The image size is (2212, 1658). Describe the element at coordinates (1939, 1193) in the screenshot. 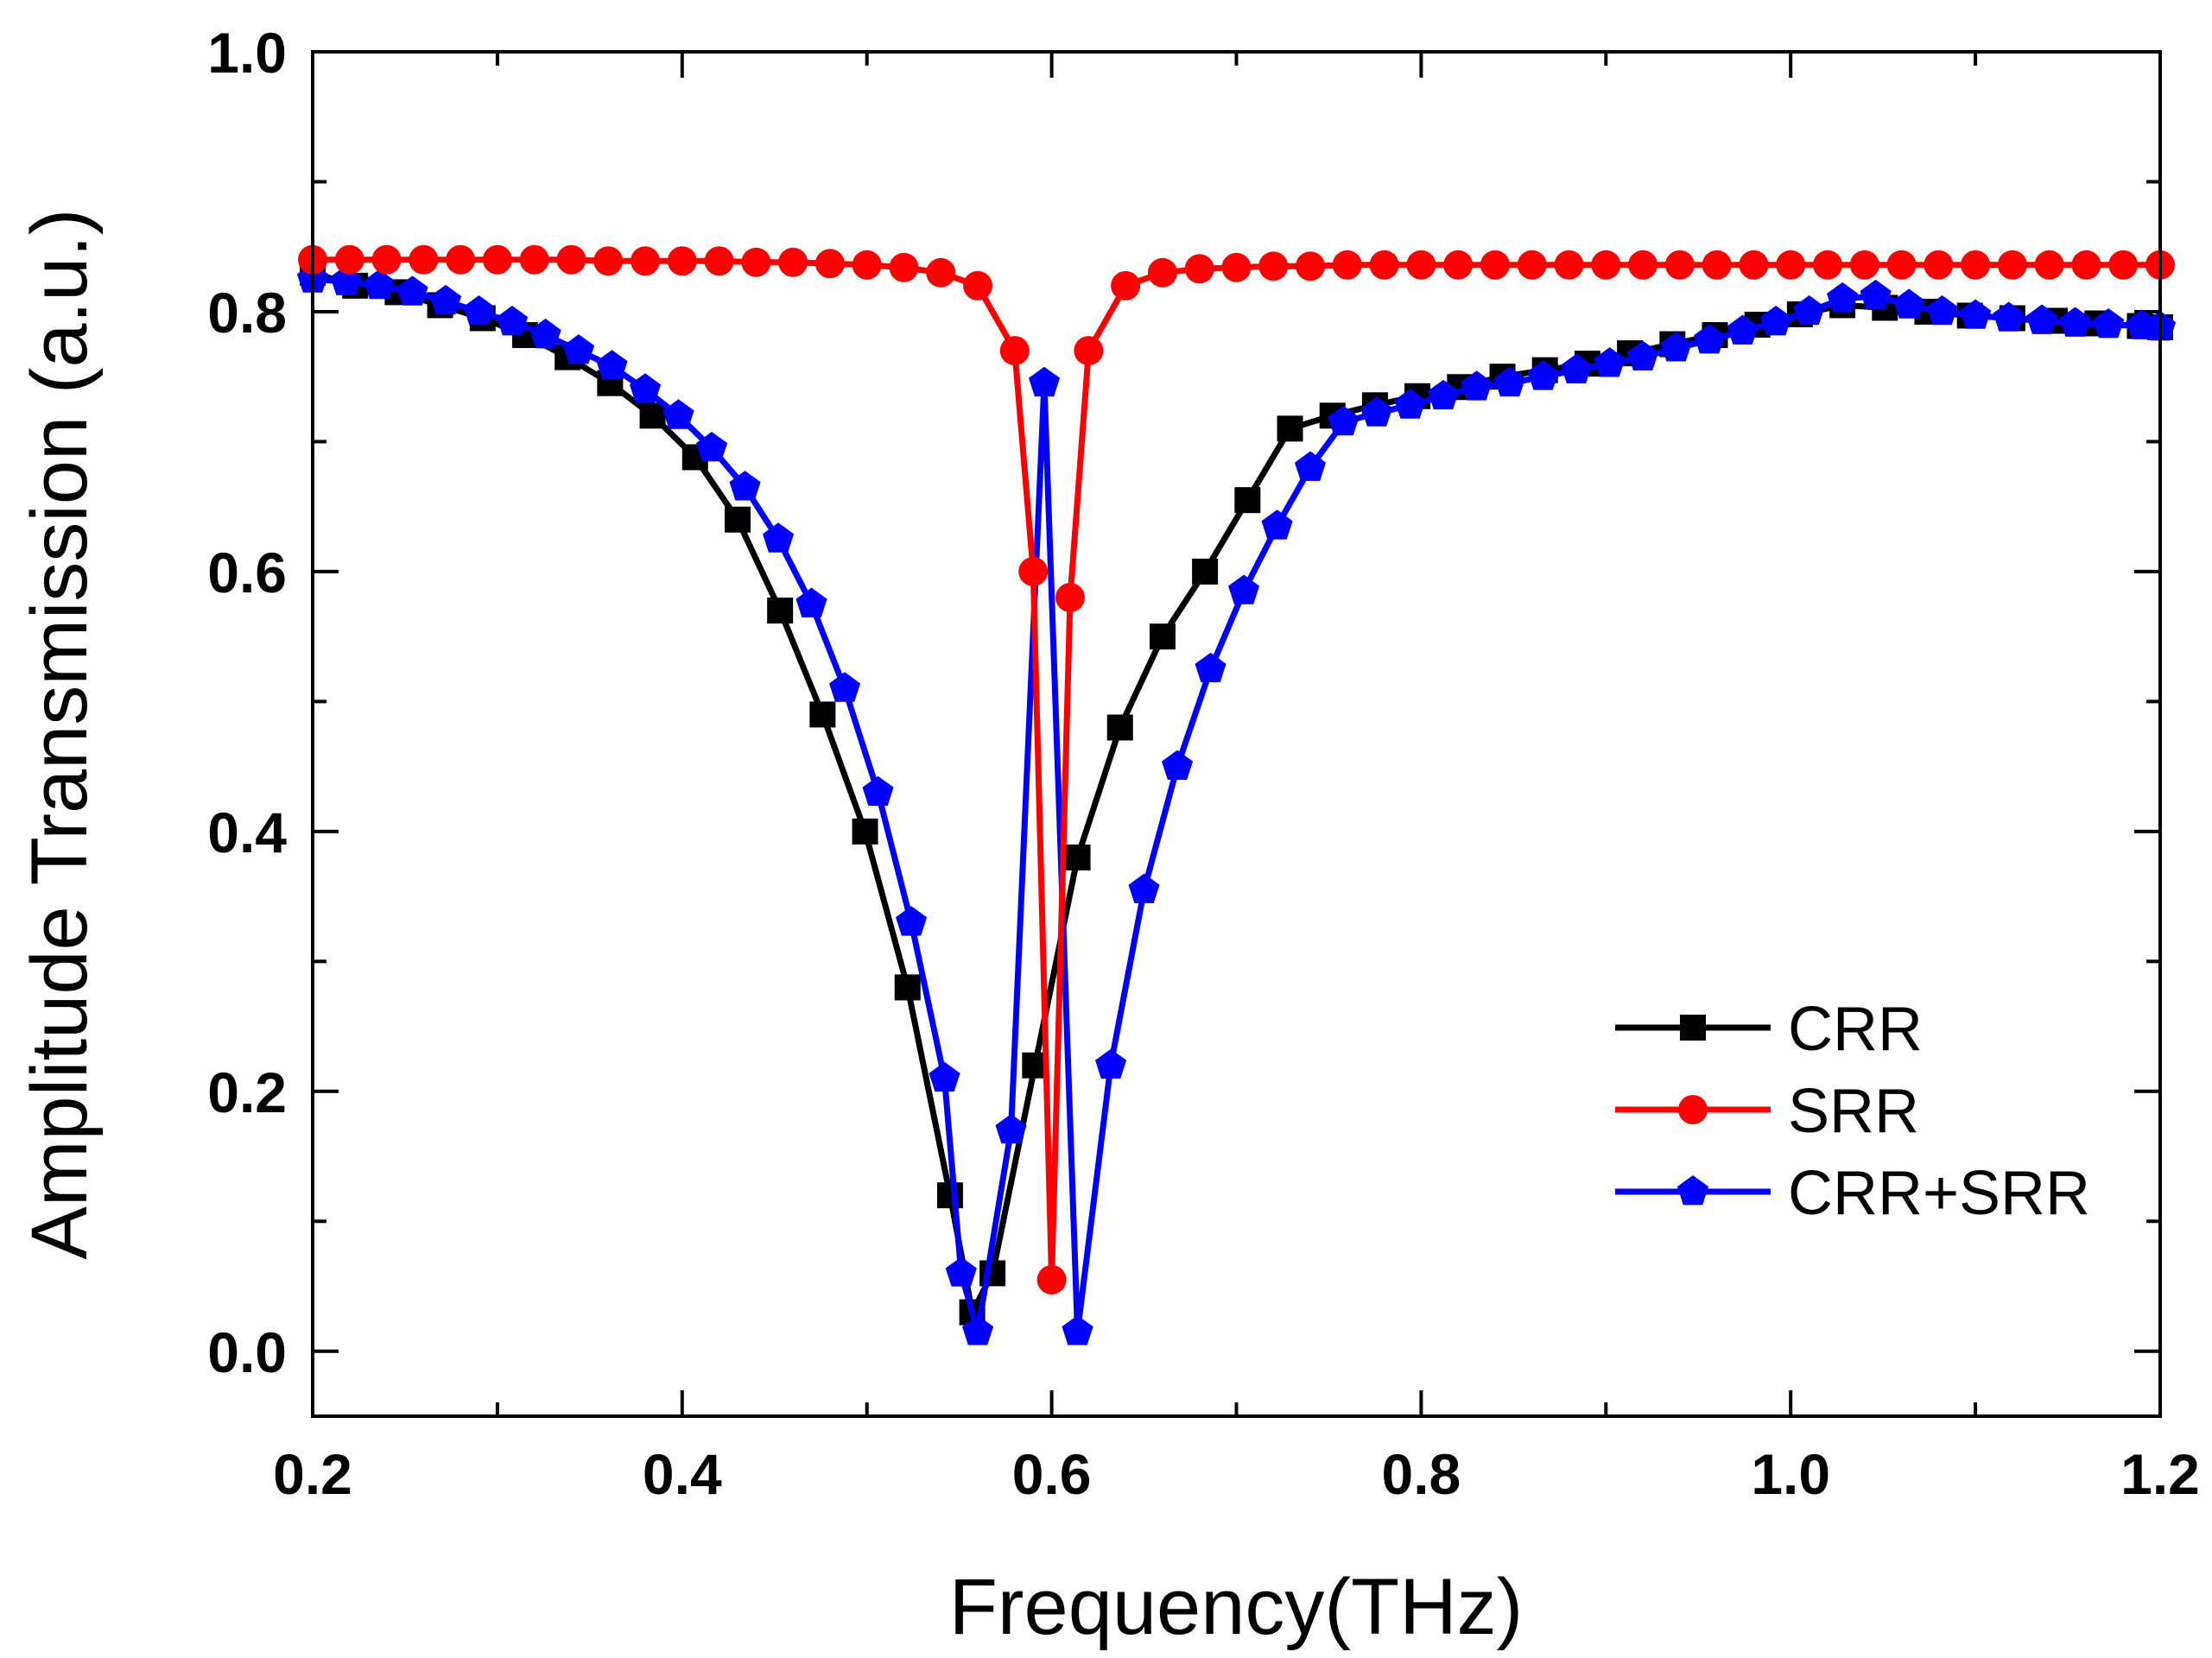

I see `legend-label: CRR+SRR` at that location.